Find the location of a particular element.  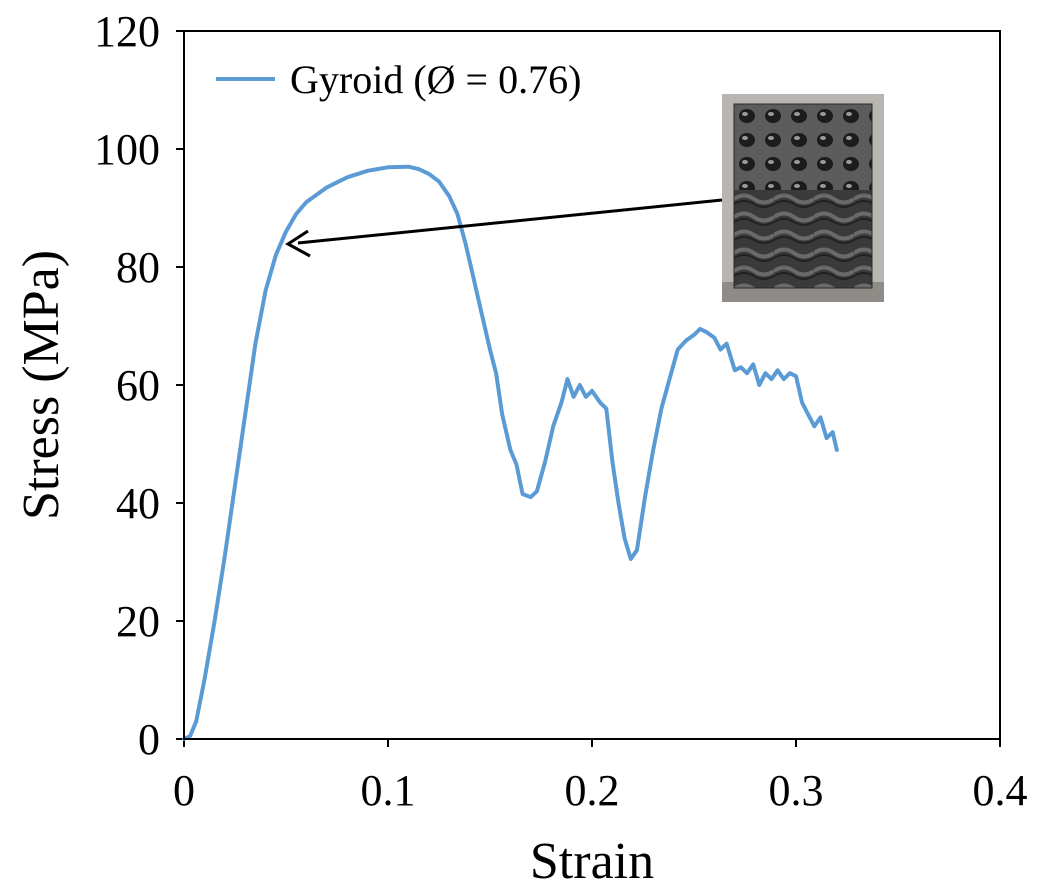

legend: Gyroid (Ø = 0.76) is located at coordinates (398, 79).